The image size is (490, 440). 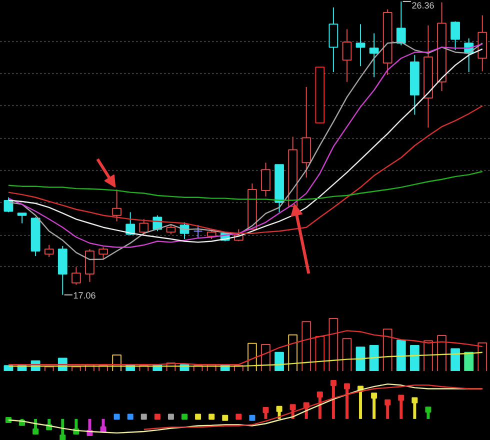 I want to click on annotation: 17.06, so click(x=84, y=295).